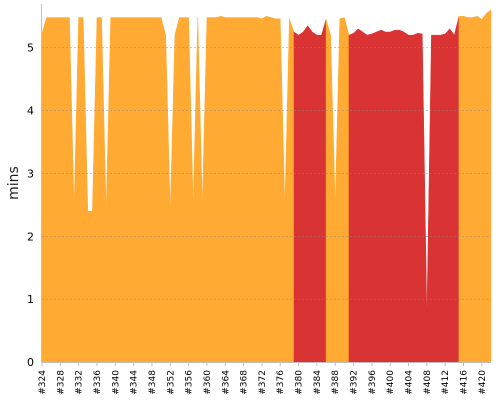 The width and height of the screenshot is (500, 400). Describe the element at coordinates (428, 382) in the screenshot. I see `x-tick-label: #408` at that location.